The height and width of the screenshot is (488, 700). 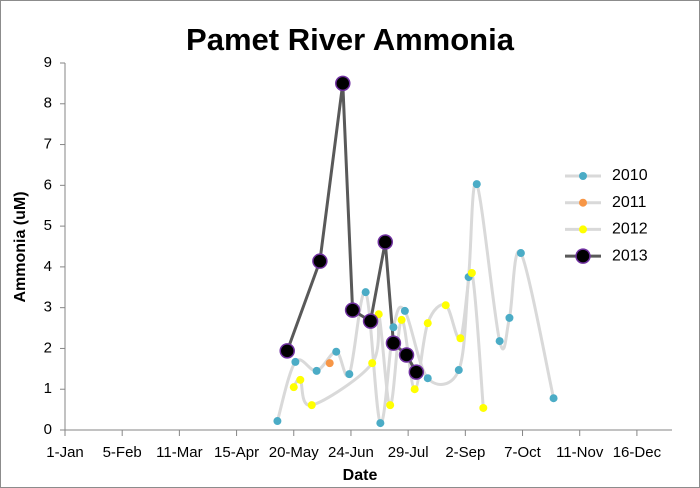 What do you see at coordinates (523, 452) in the screenshot?
I see `x-tick-label: 7-Oct` at bounding box center [523, 452].